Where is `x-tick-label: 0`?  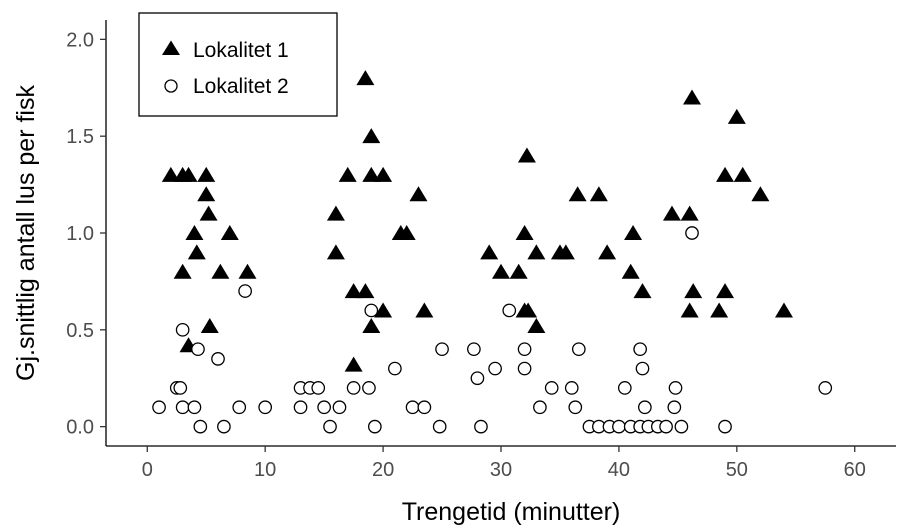
x-tick-label: 0 is located at coordinates (147, 470).